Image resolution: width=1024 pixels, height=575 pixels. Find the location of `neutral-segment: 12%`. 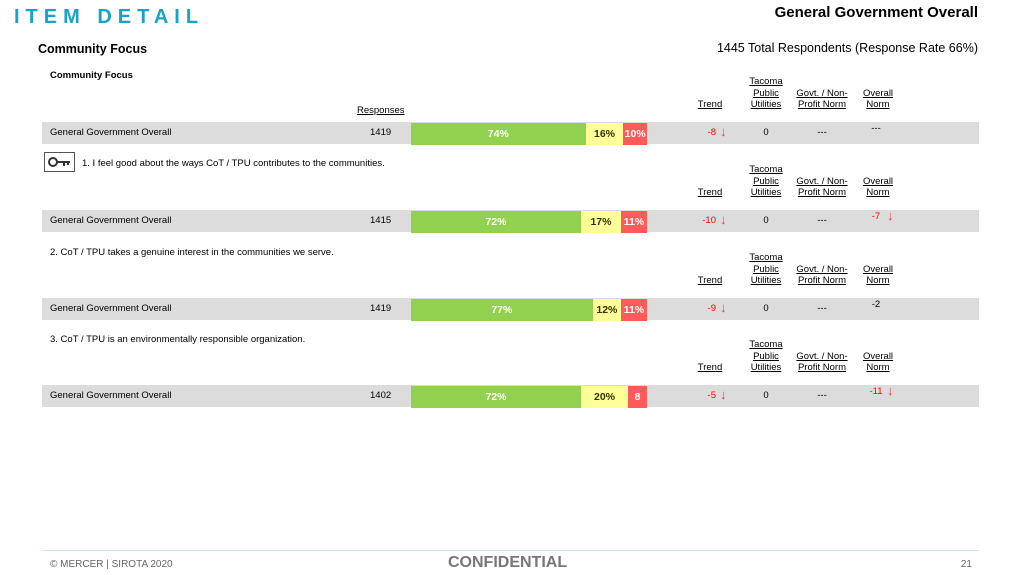

neutral-segment: 12% is located at coordinates (607, 310).